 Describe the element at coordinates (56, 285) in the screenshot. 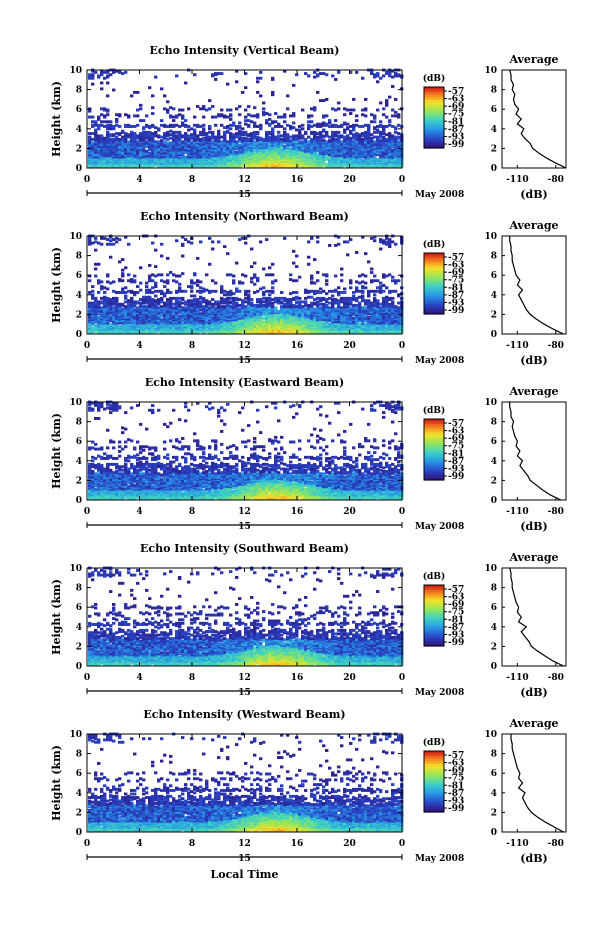

I see `y-axis-label: Height (km)` at that location.